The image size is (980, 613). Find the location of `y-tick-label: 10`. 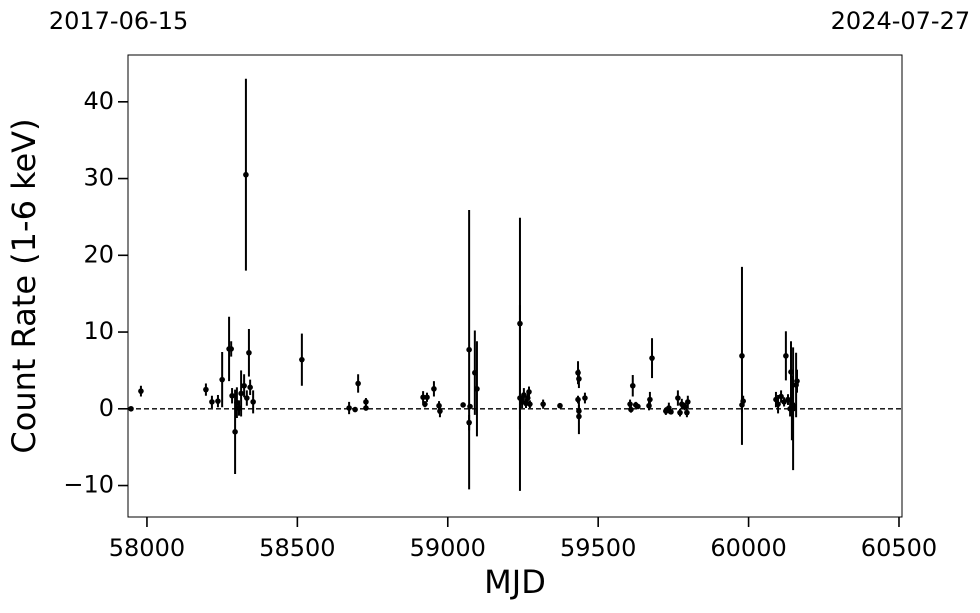

y-tick-label: 10 is located at coordinates (98, 331).